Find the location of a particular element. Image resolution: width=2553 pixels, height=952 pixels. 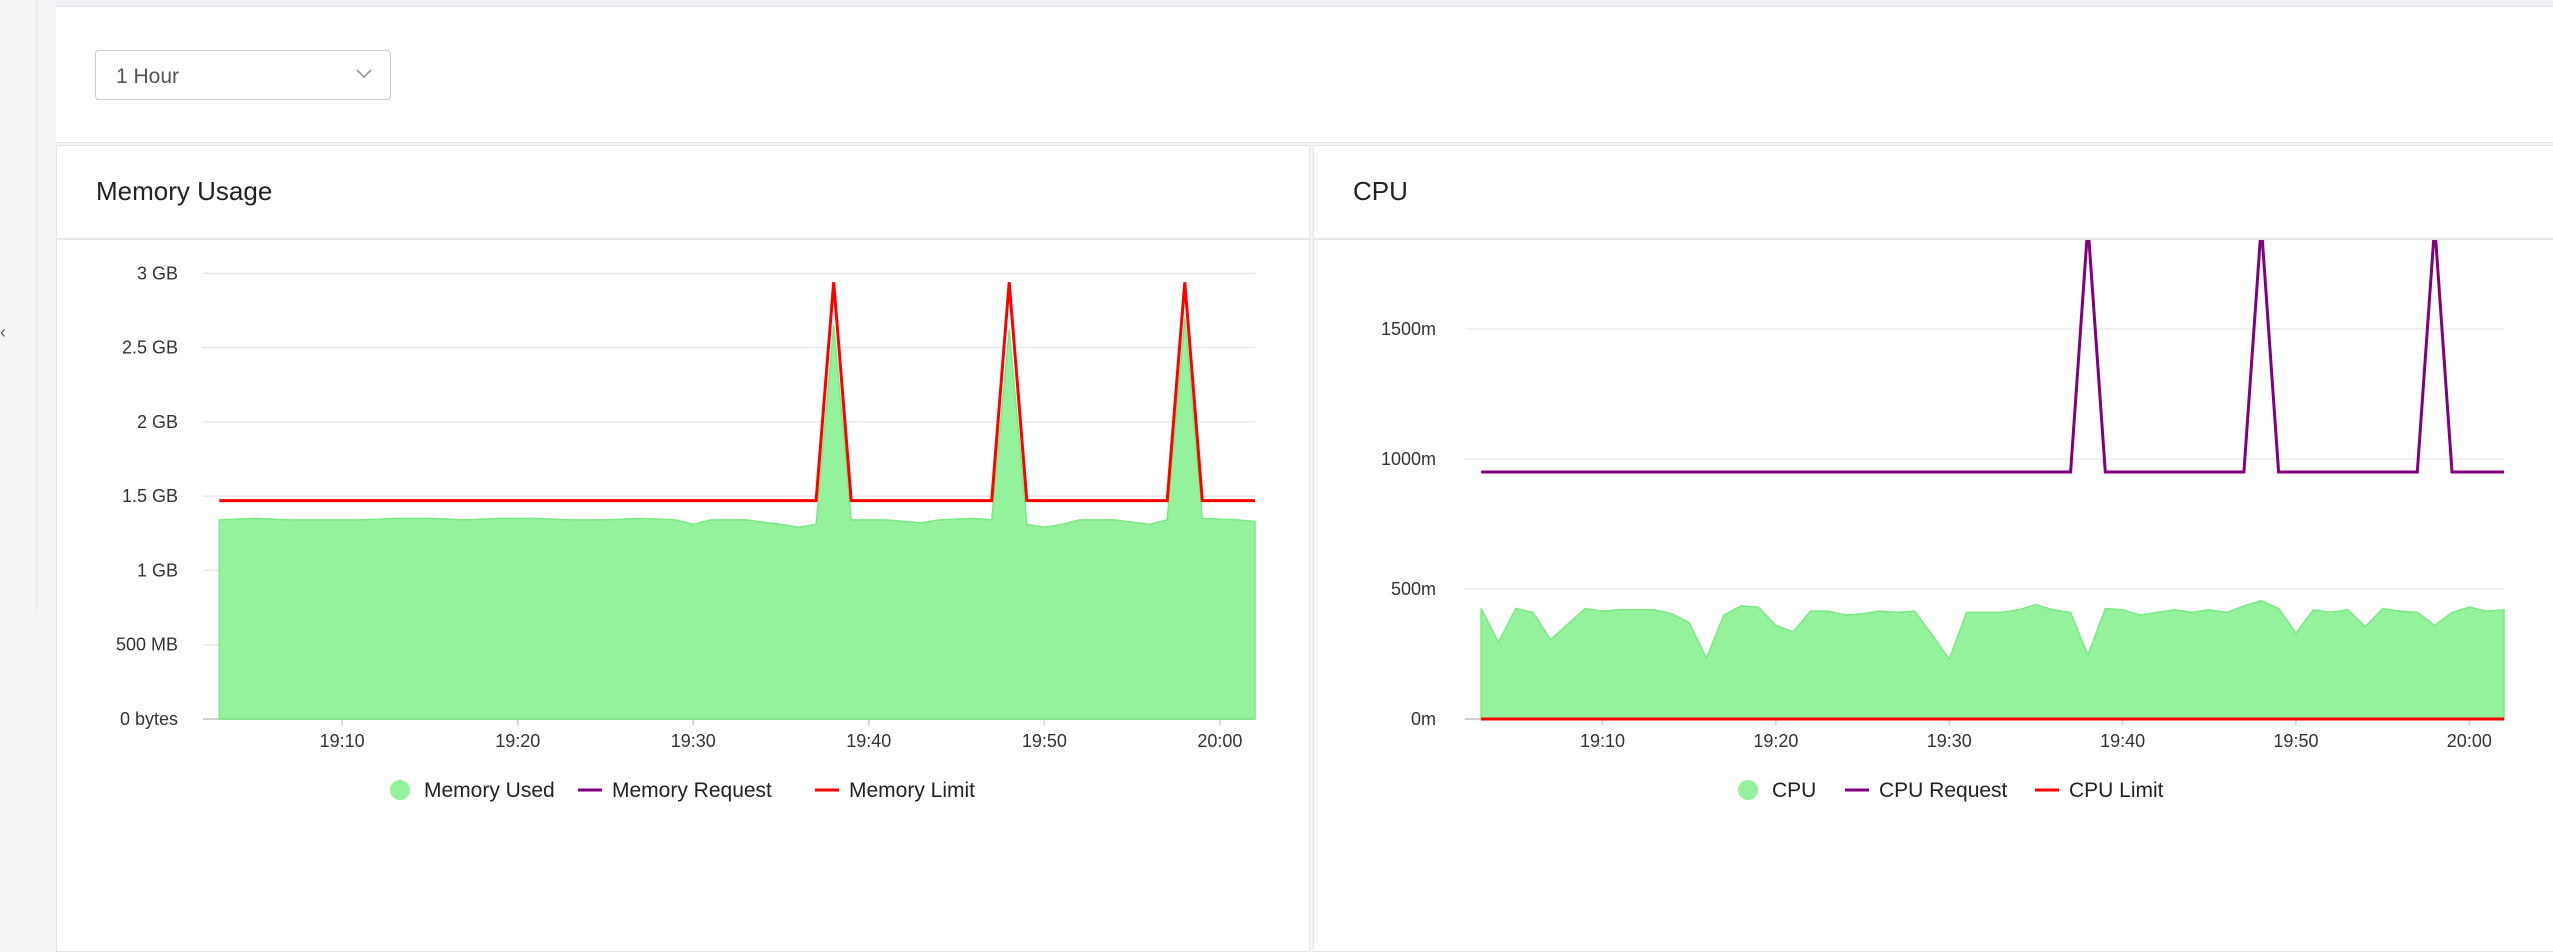

cpu-legend-item-cpu-limit: CPU Limit is located at coordinates (2099, 790).